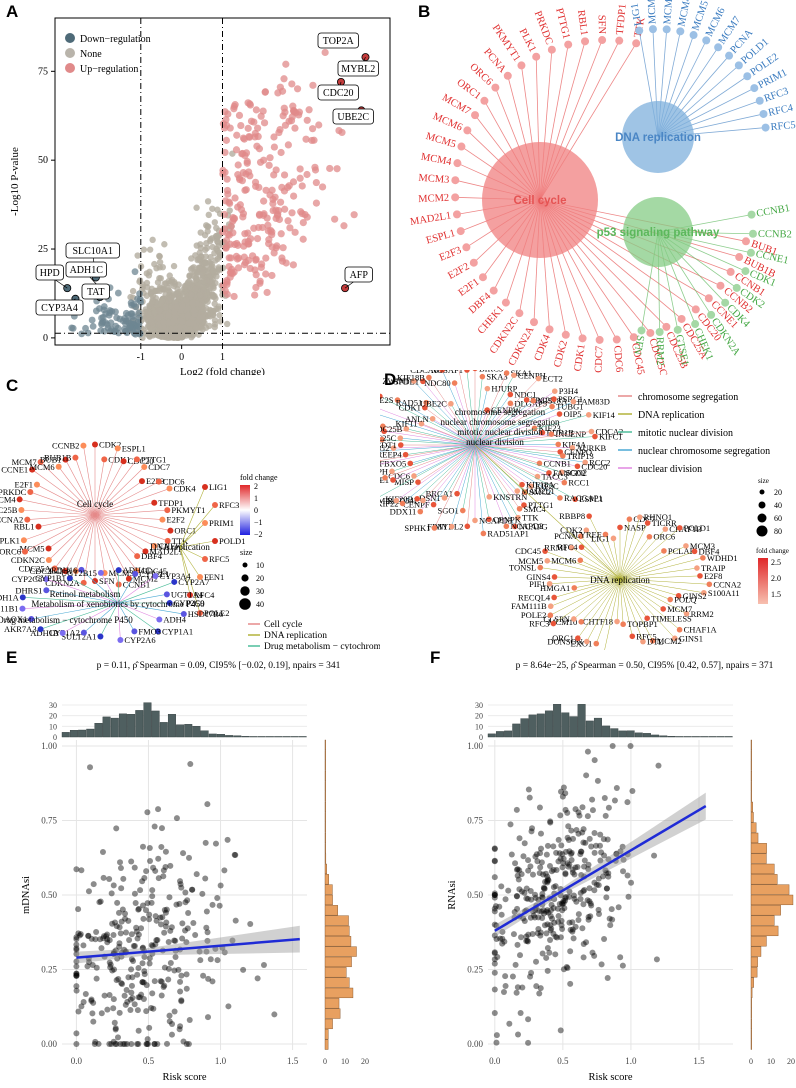 This screenshot has height=1088, width=796. Describe the element at coordinates (543, 400) in the screenshot. I see `gene-label: SPC25` at that location.